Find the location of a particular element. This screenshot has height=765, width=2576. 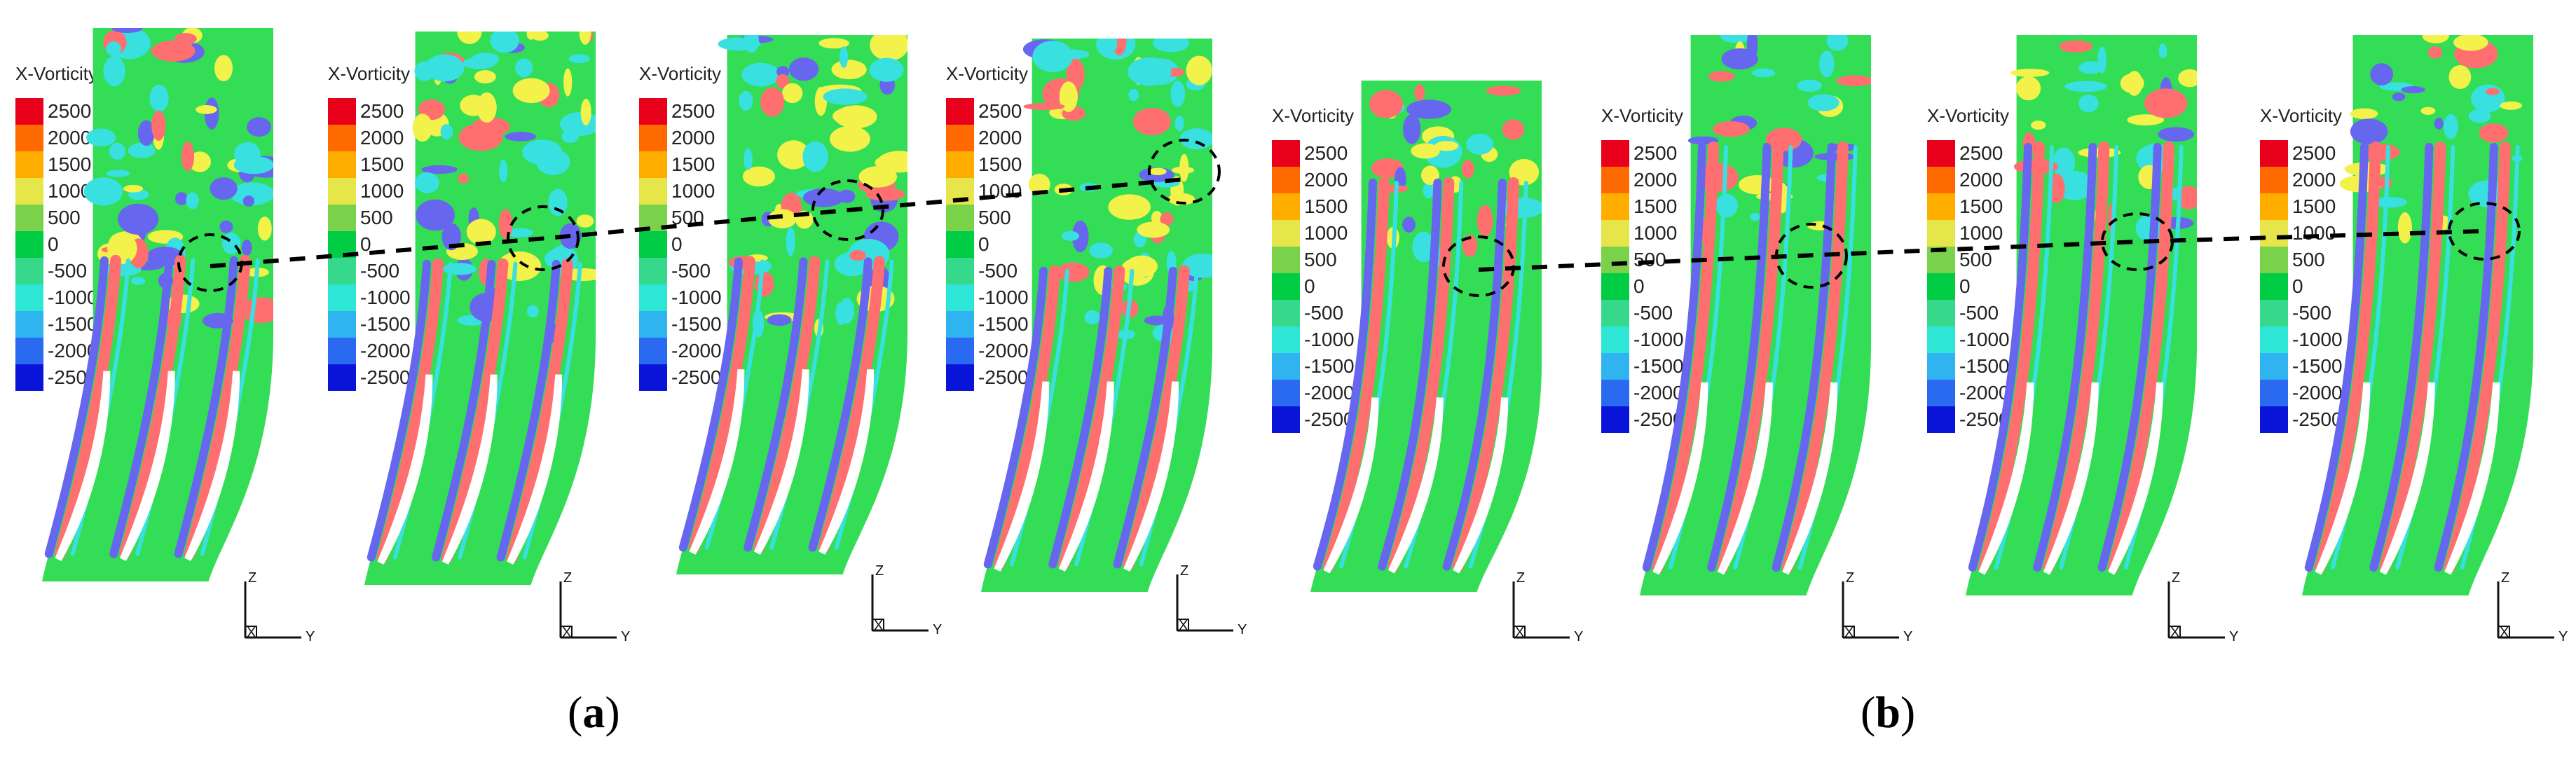

legend-level-label: 0 is located at coordinates (1639, 286).